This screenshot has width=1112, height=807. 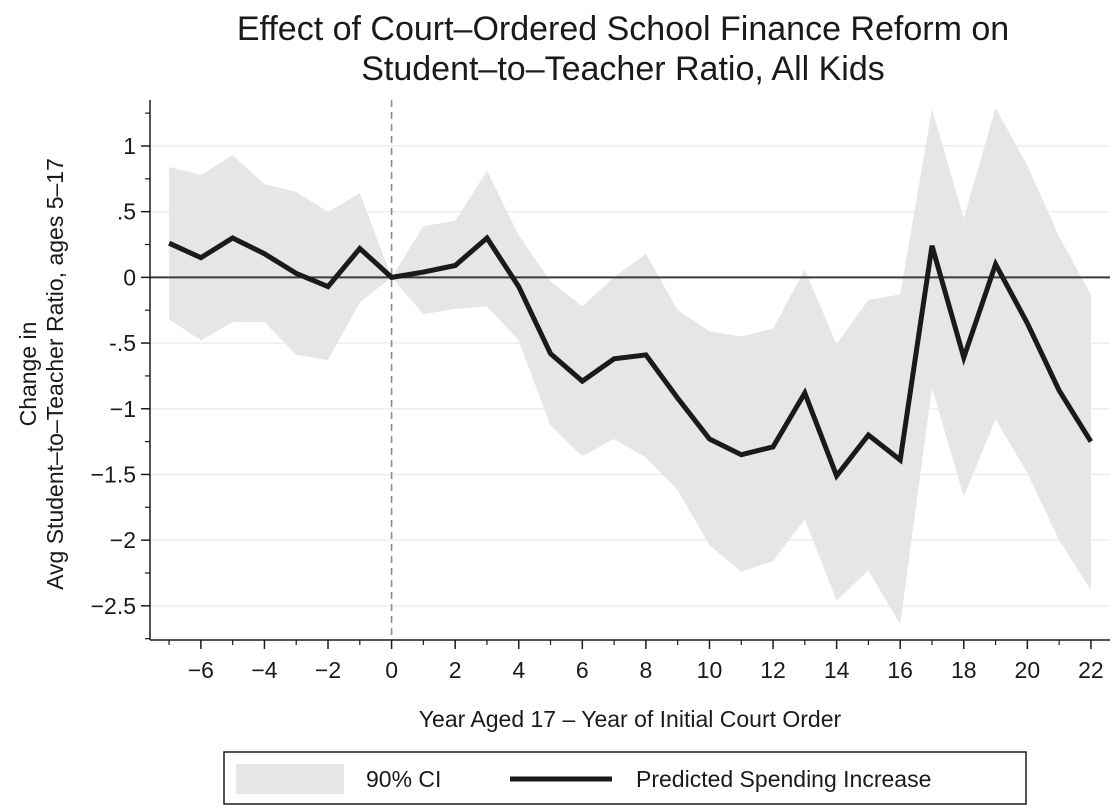 What do you see at coordinates (290, 779) in the screenshot?
I see `legend-ci-swatch` at bounding box center [290, 779].